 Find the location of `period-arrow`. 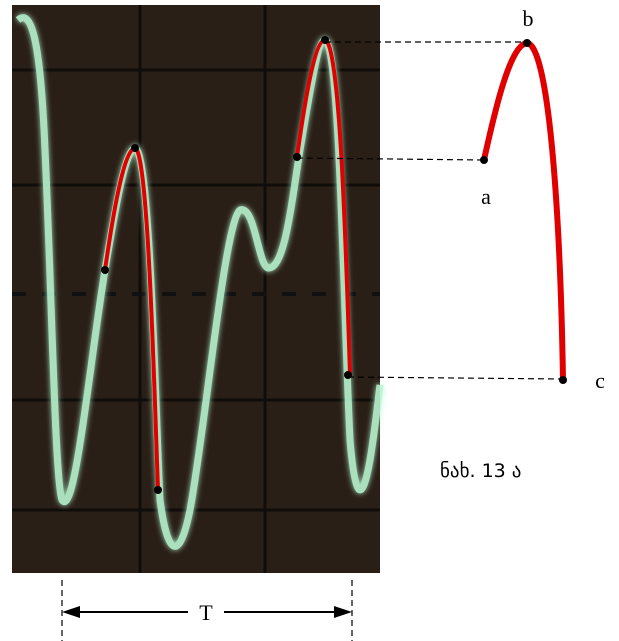

period-arrow is located at coordinates (207, 612).